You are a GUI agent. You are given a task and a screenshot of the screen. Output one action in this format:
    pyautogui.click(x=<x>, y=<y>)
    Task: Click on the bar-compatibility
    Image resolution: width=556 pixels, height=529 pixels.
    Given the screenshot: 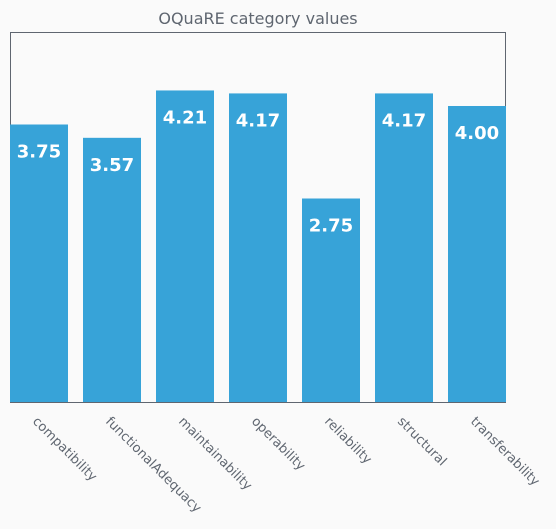 What is the action you would take?
    pyautogui.click(x=39, y=263)
    